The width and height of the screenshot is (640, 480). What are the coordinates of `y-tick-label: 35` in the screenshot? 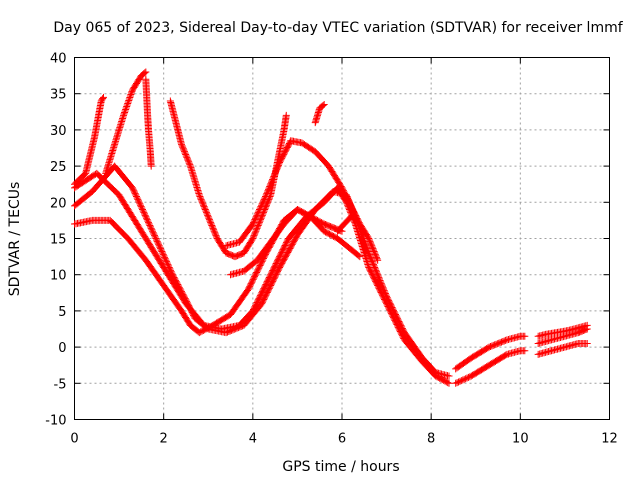 It's located at (58, 95).